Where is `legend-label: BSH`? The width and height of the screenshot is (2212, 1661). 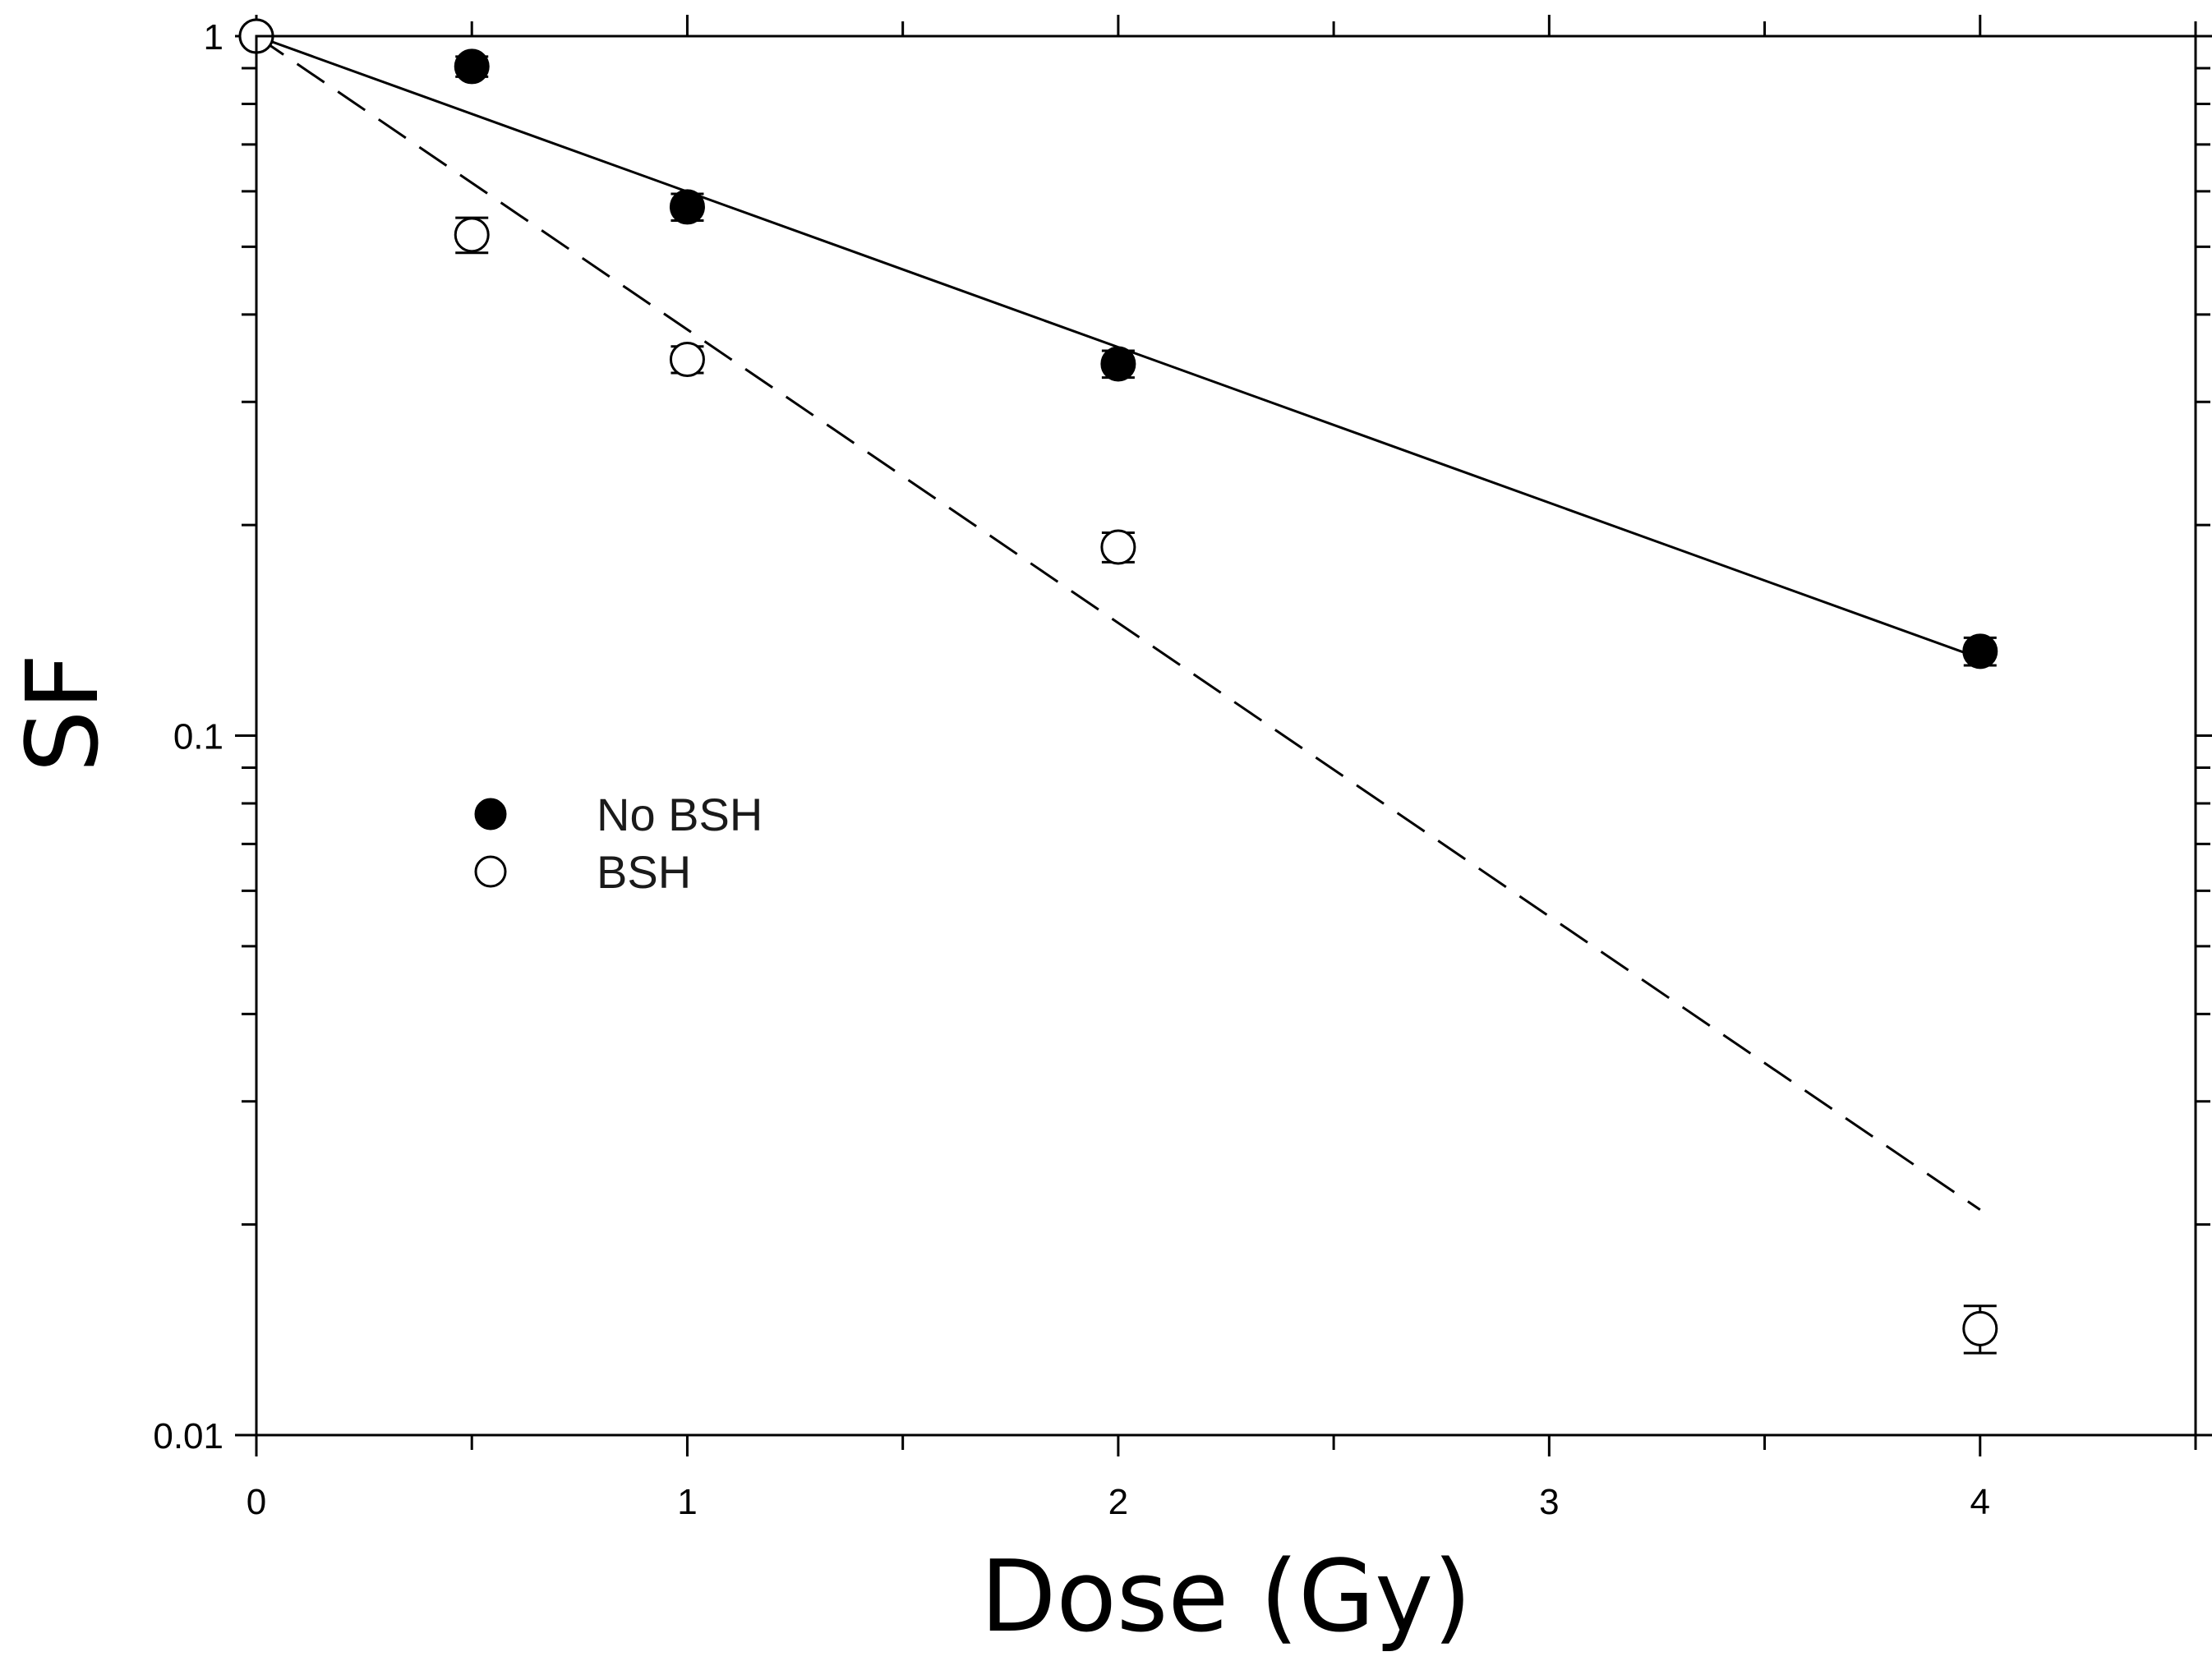 legend-label: BSH is located at coordinates (644, 872).